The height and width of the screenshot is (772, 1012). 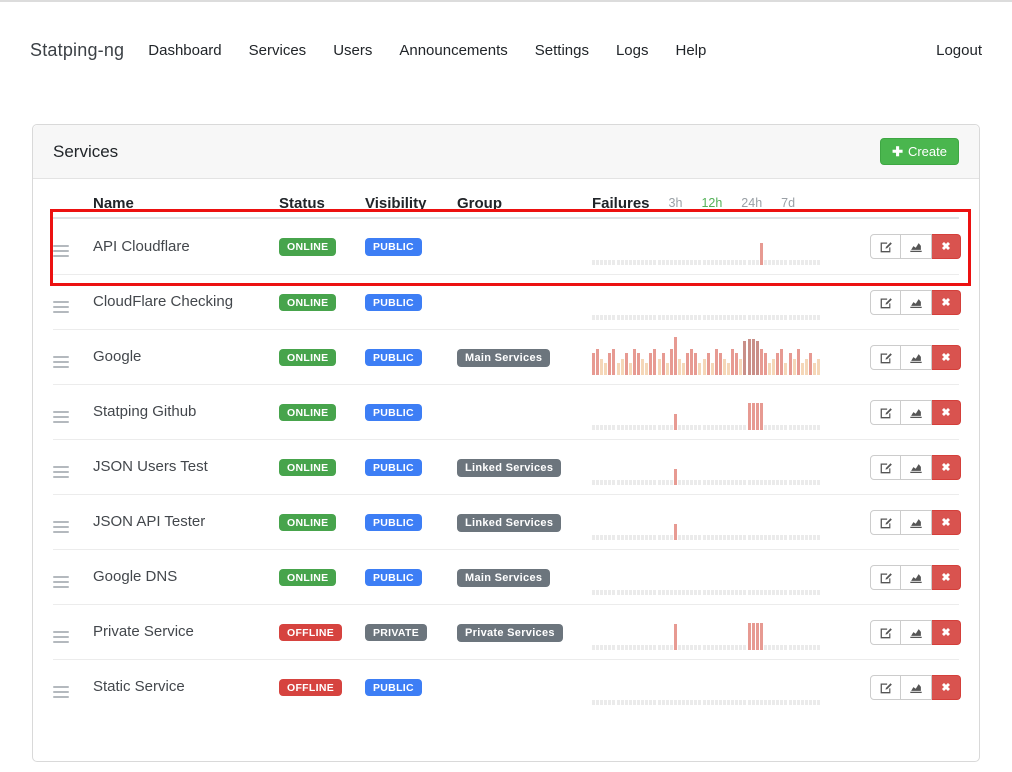 What do you see at coordinates (113, 203) in the screenshot?
I see `header-name: Name` at bounding box center [113, 203].